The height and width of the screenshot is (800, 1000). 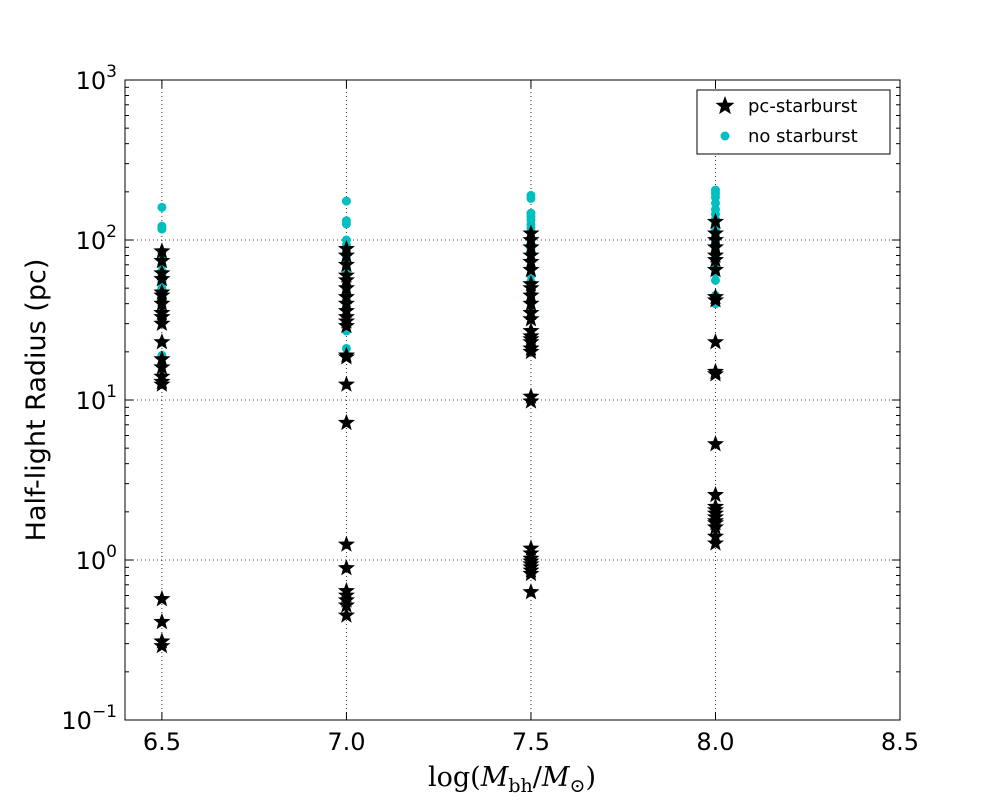 What do you see at coordinates (495, 777) in the screenshot?
I see `x-axis-title-m1: M` at bounding box center [495, 777].